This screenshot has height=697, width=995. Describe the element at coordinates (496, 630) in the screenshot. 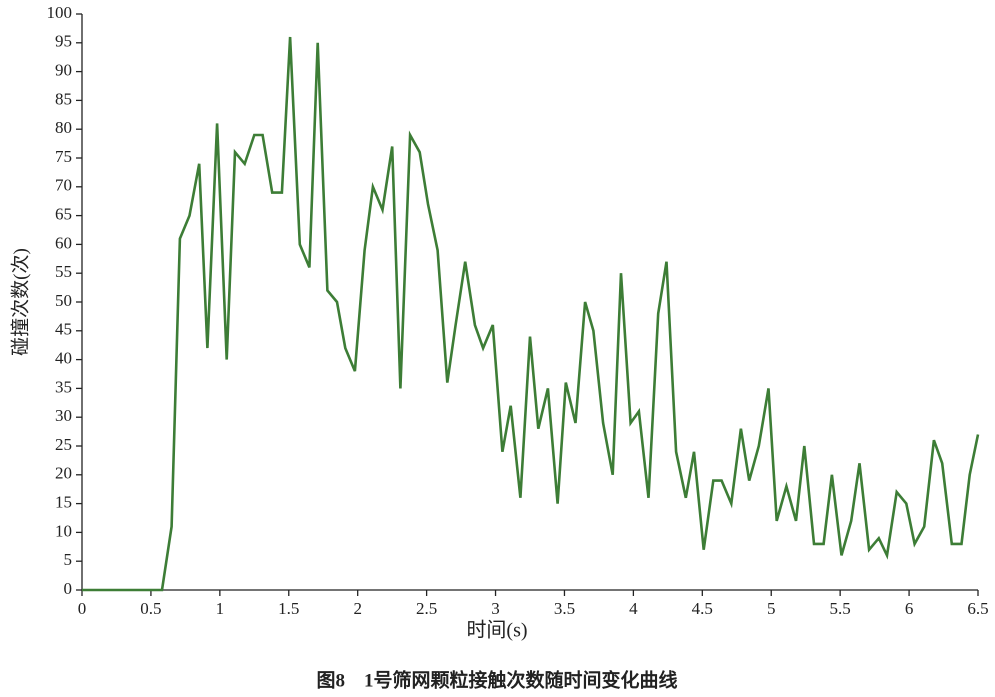

I see `x-axis-label: 时间(s)` at that location.